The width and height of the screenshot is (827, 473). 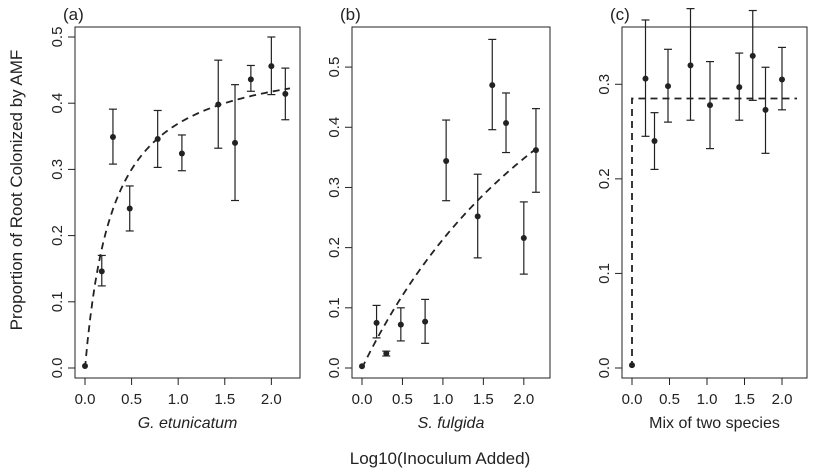 I want to click on panel-x-label: S. fulgida, so click(x=451, y=423).